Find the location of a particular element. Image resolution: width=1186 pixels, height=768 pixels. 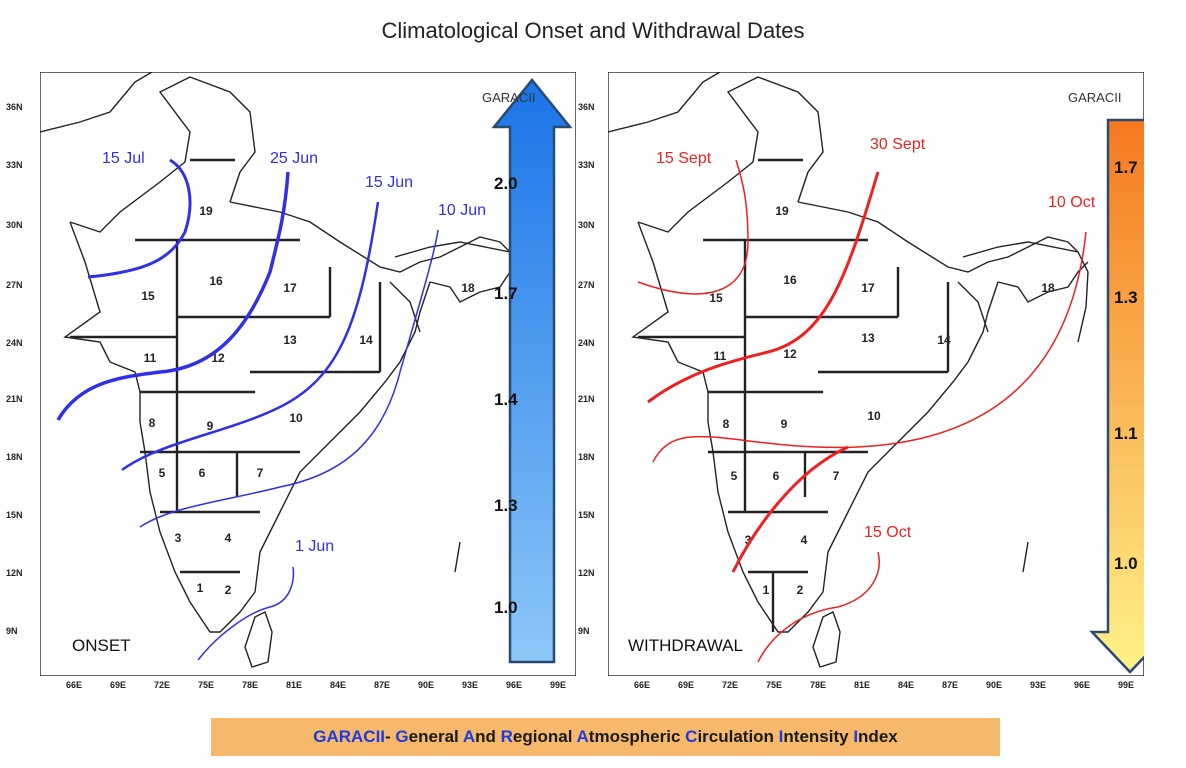

footer-initial: R is located at coordinates (506, 736).